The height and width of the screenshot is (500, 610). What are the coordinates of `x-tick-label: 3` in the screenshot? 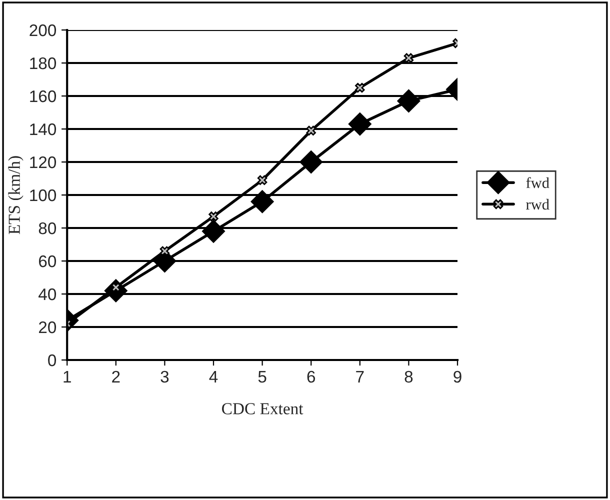 It's located at (164, 376).